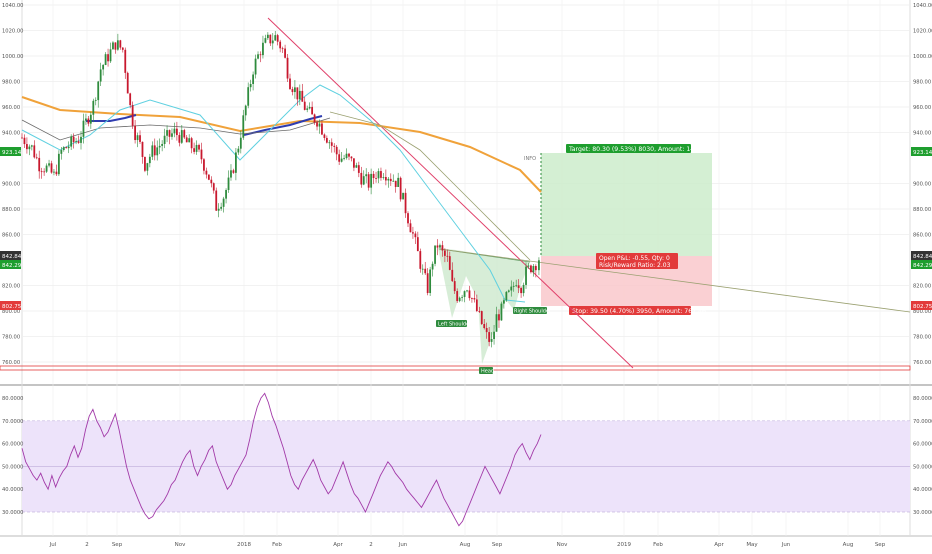 The image size is (932, 554). I want to click on rsi-tick-left: 30.0000, so click(12, 513).